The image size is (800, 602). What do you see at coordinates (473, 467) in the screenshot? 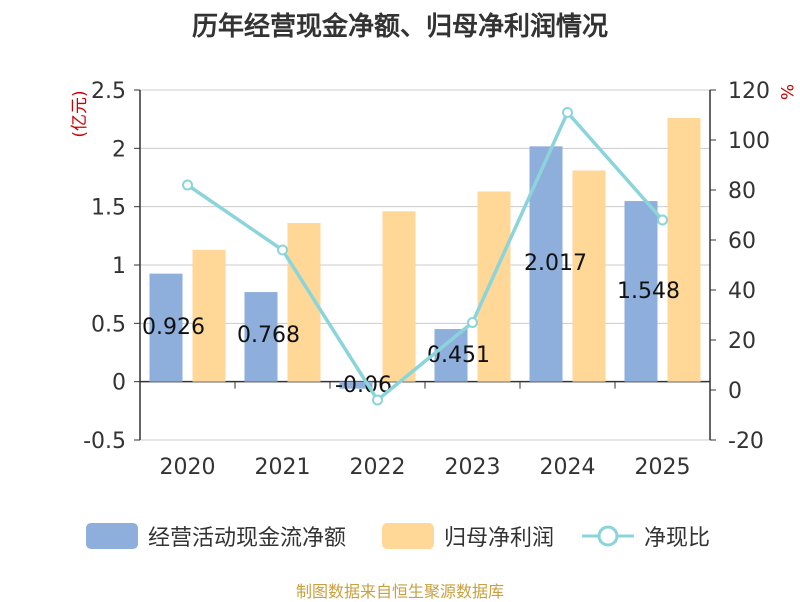
I see `x-tick-label: 2023` at bounding box center [473, 467].